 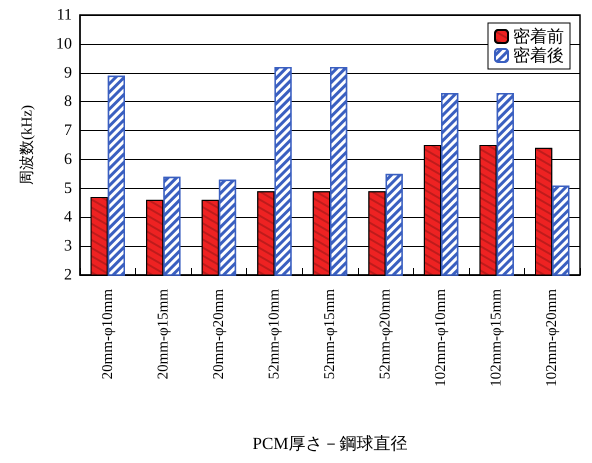 What do you see at coordinates (68, 101) in the screenshot?
I see `y-tick-label: 8` at bounding box center [68, 101].